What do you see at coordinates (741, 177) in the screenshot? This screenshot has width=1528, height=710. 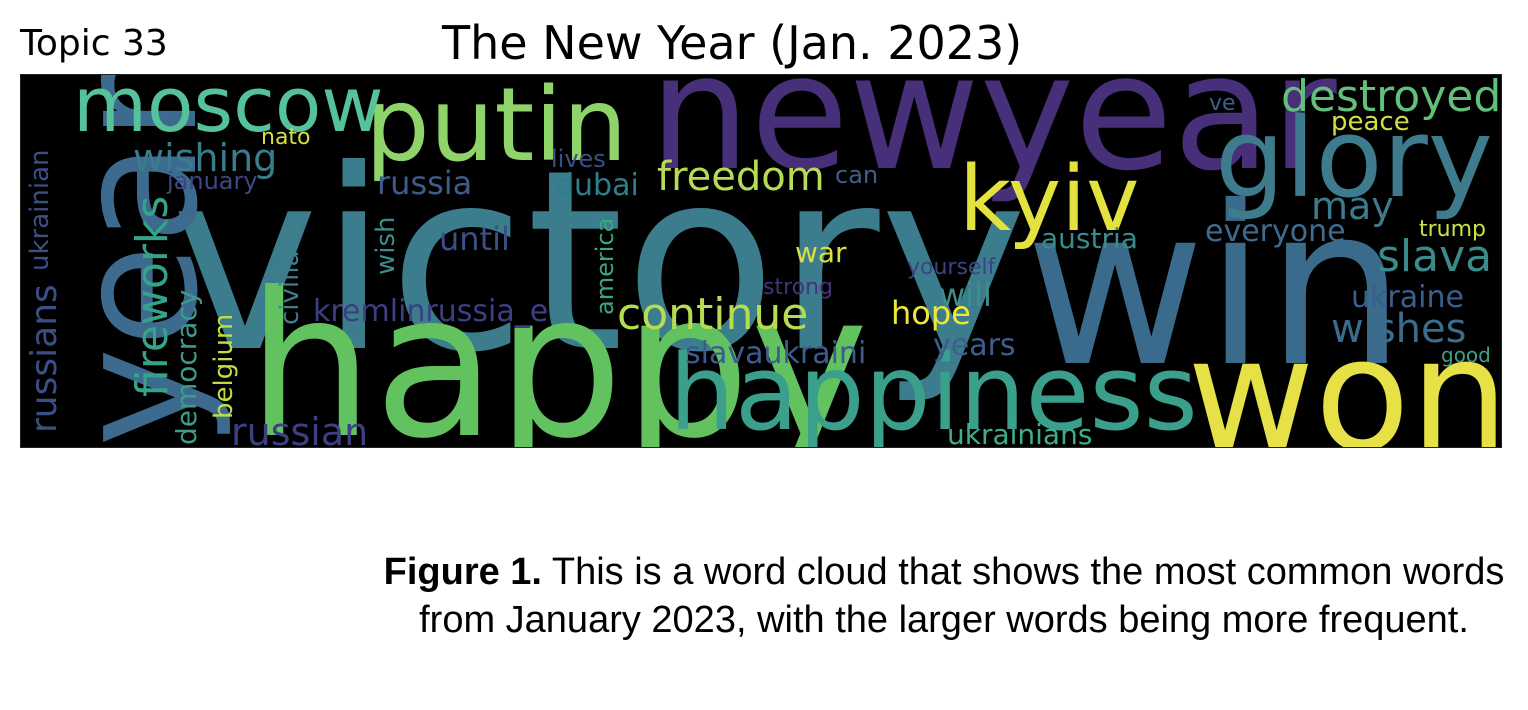 I see `word-freedom: freedom` at bounding box center [741, 177].